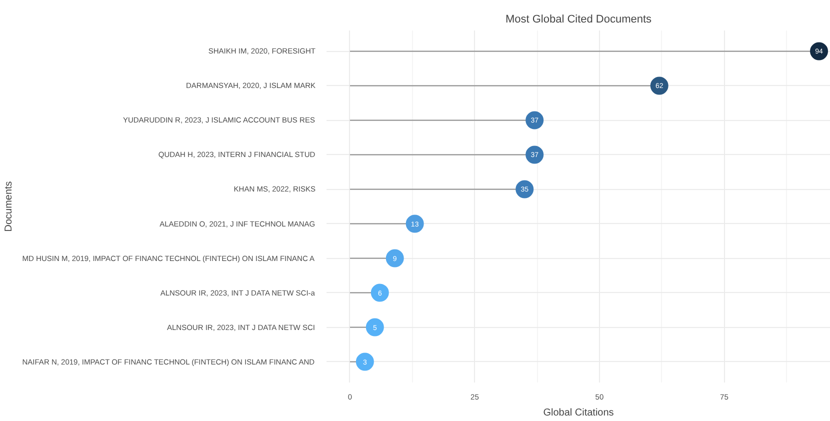 The image size is (830, 421). Describe the element at coordinates (578, 413) in the screenshot. I see `x-axis-title: Global Citations` at that location.